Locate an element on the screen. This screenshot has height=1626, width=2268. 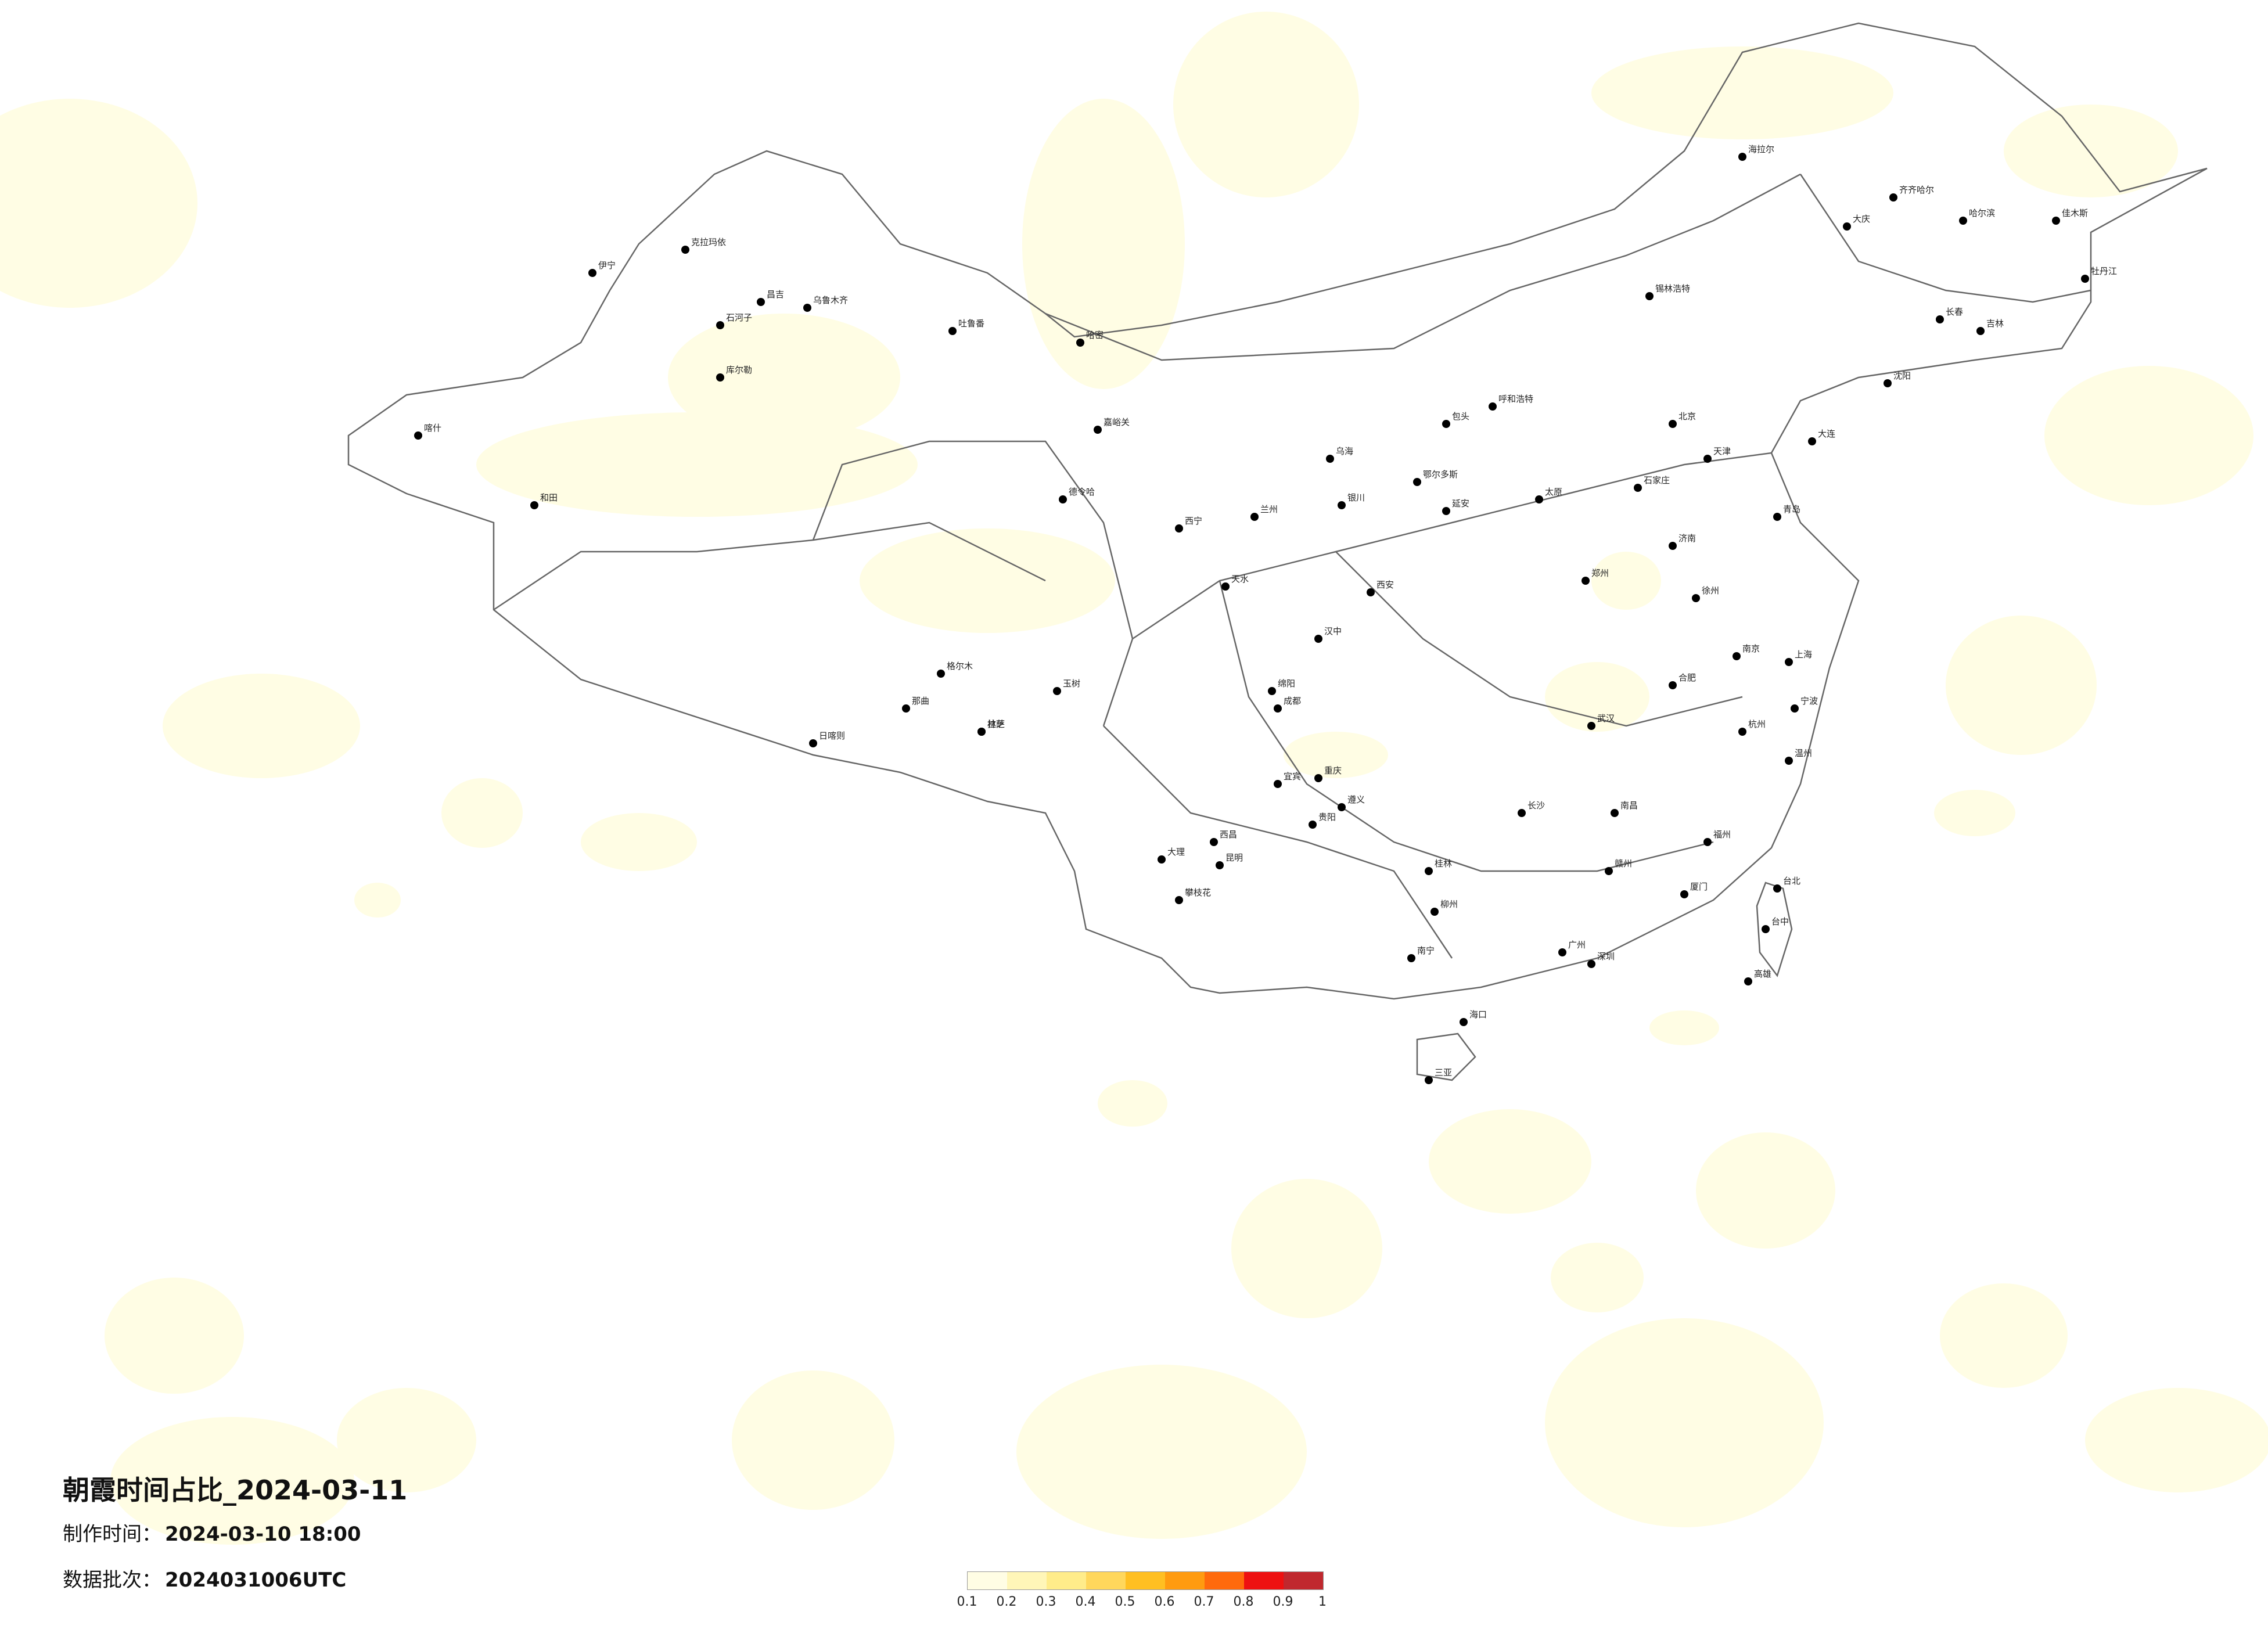
city-label: 郑州 is located at coordinates (1600, 573).